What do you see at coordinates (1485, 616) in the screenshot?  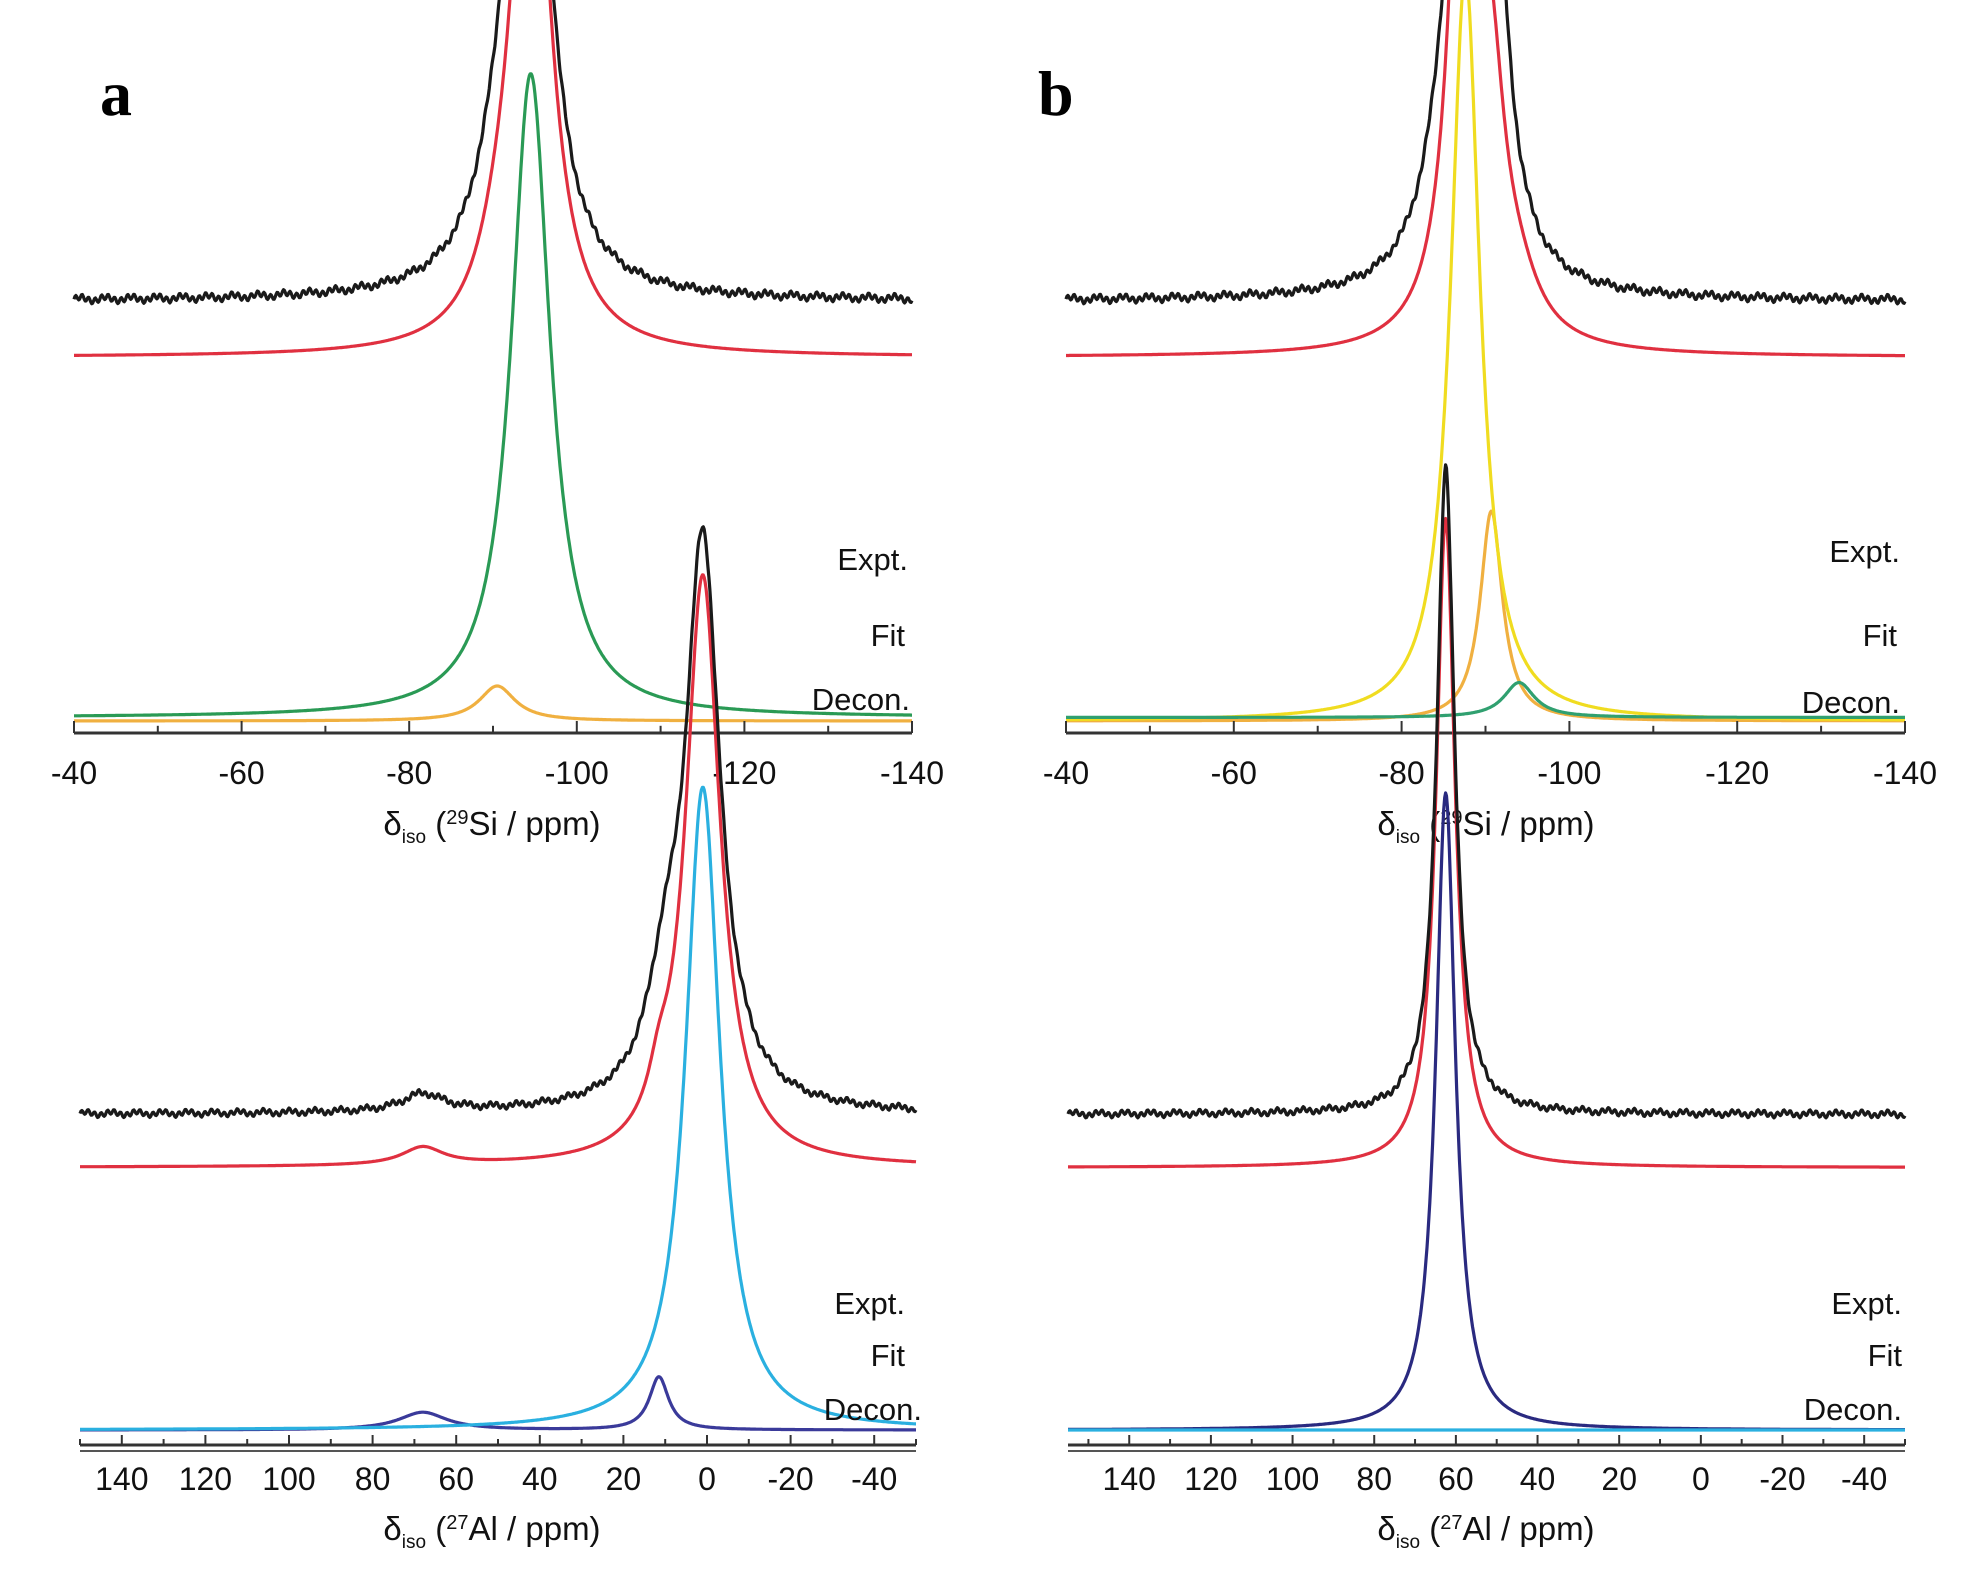 I see `series-line-decon-q4-0al` at bounding box center [1485, 616].